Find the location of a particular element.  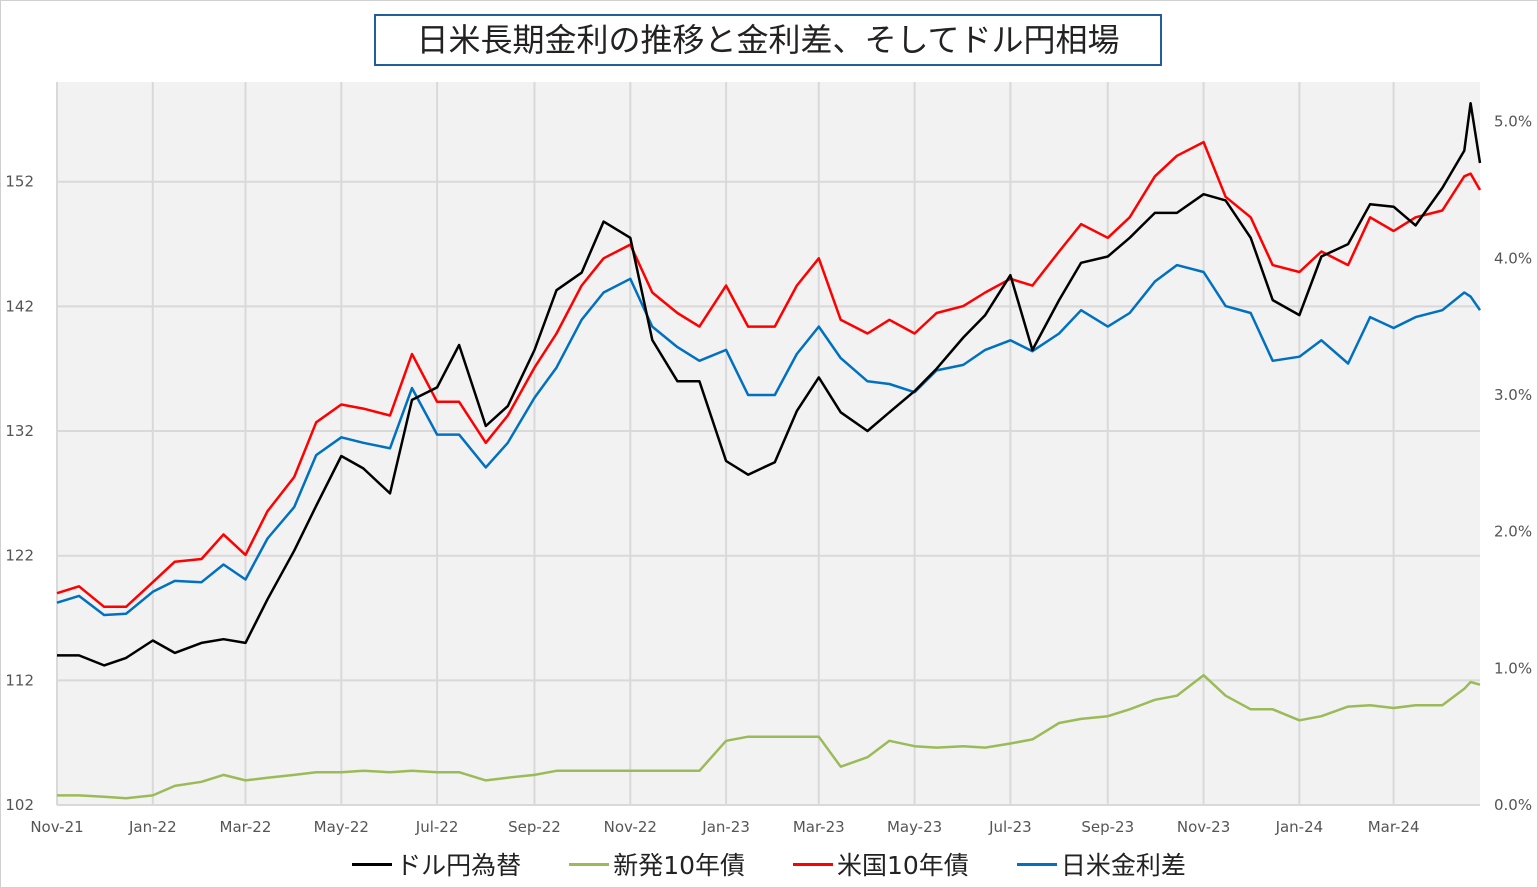

y-right-tick-label: 5.0% is located at coordinates (1513, 122).